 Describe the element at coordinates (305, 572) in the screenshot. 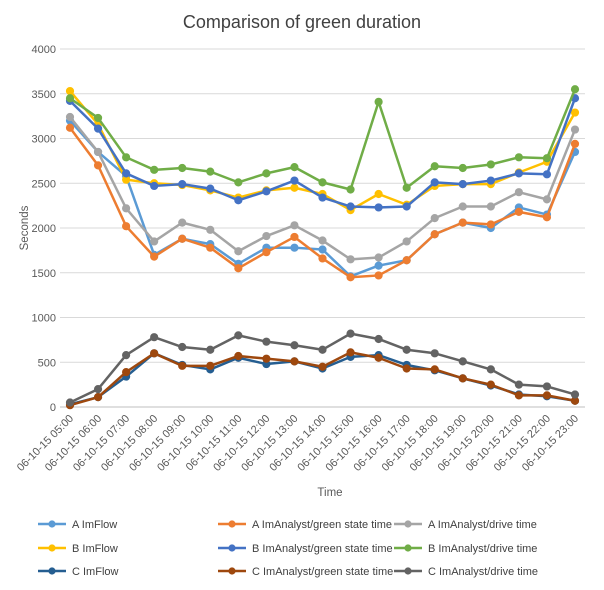

I see `legend-item: C ImAnalyst/green state time` at that location.